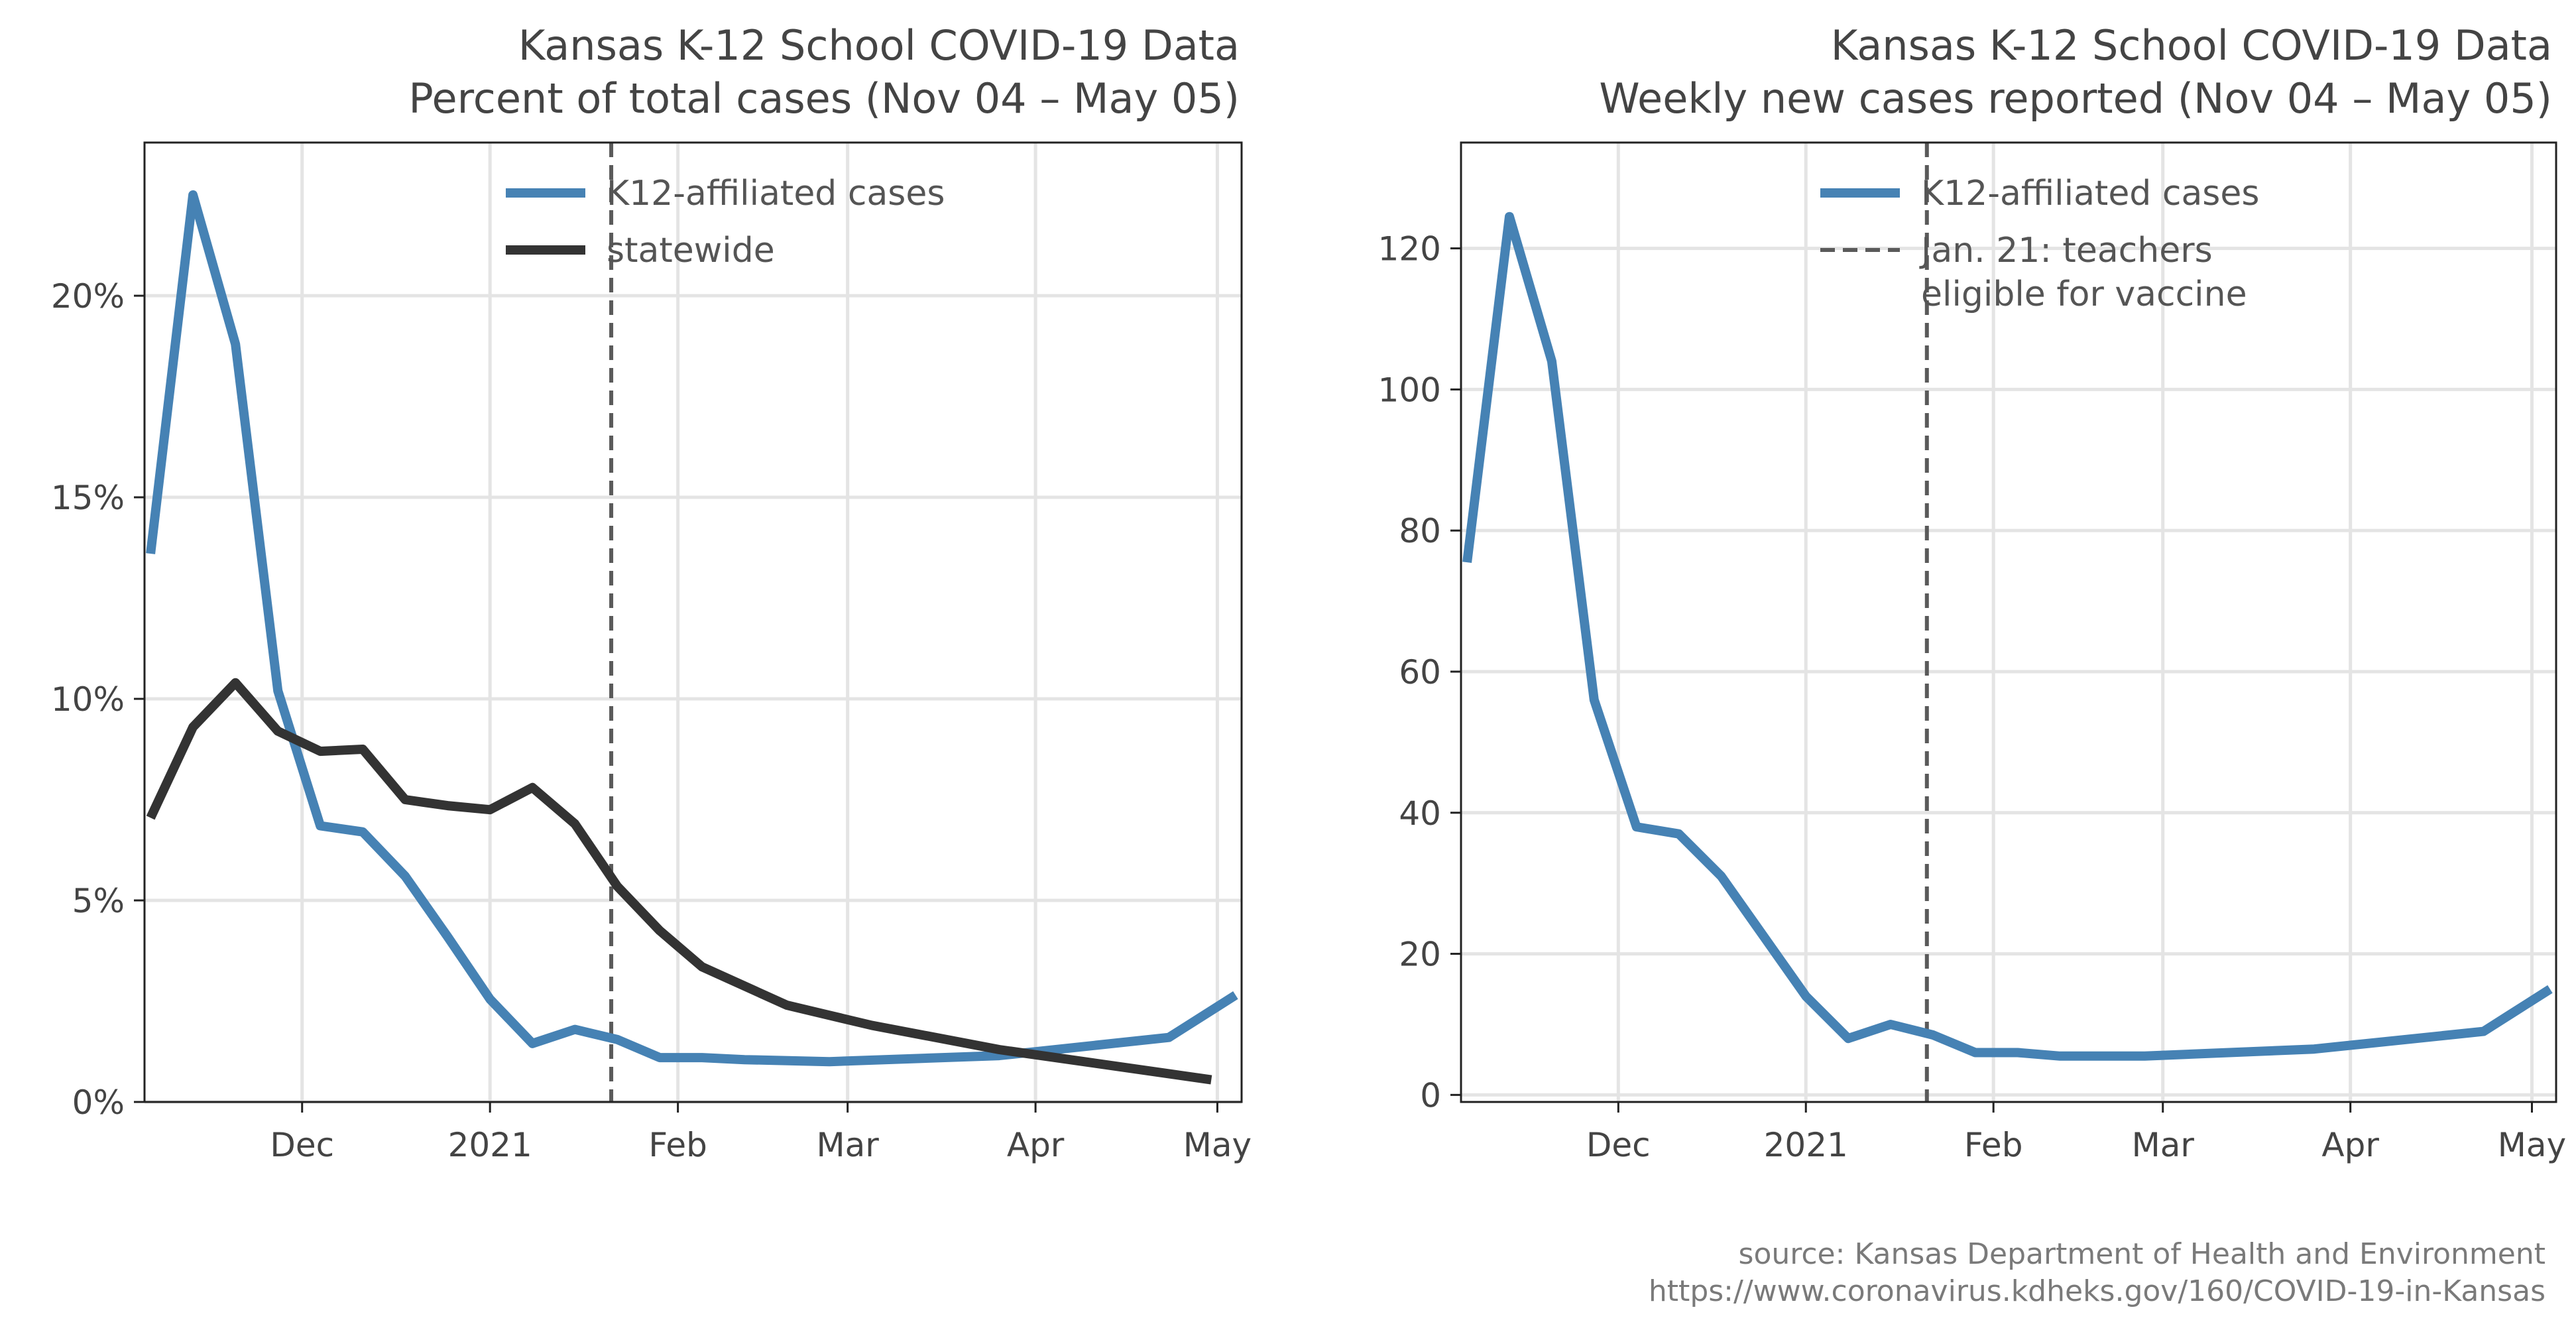 This screenshot has height=1338, width=2576. What do you see at coordinates (879, 46) in the screenshot?
I see `left-chart-title: Kansas K-12 School COVID-19 Data` at bounding box center [879, 46].